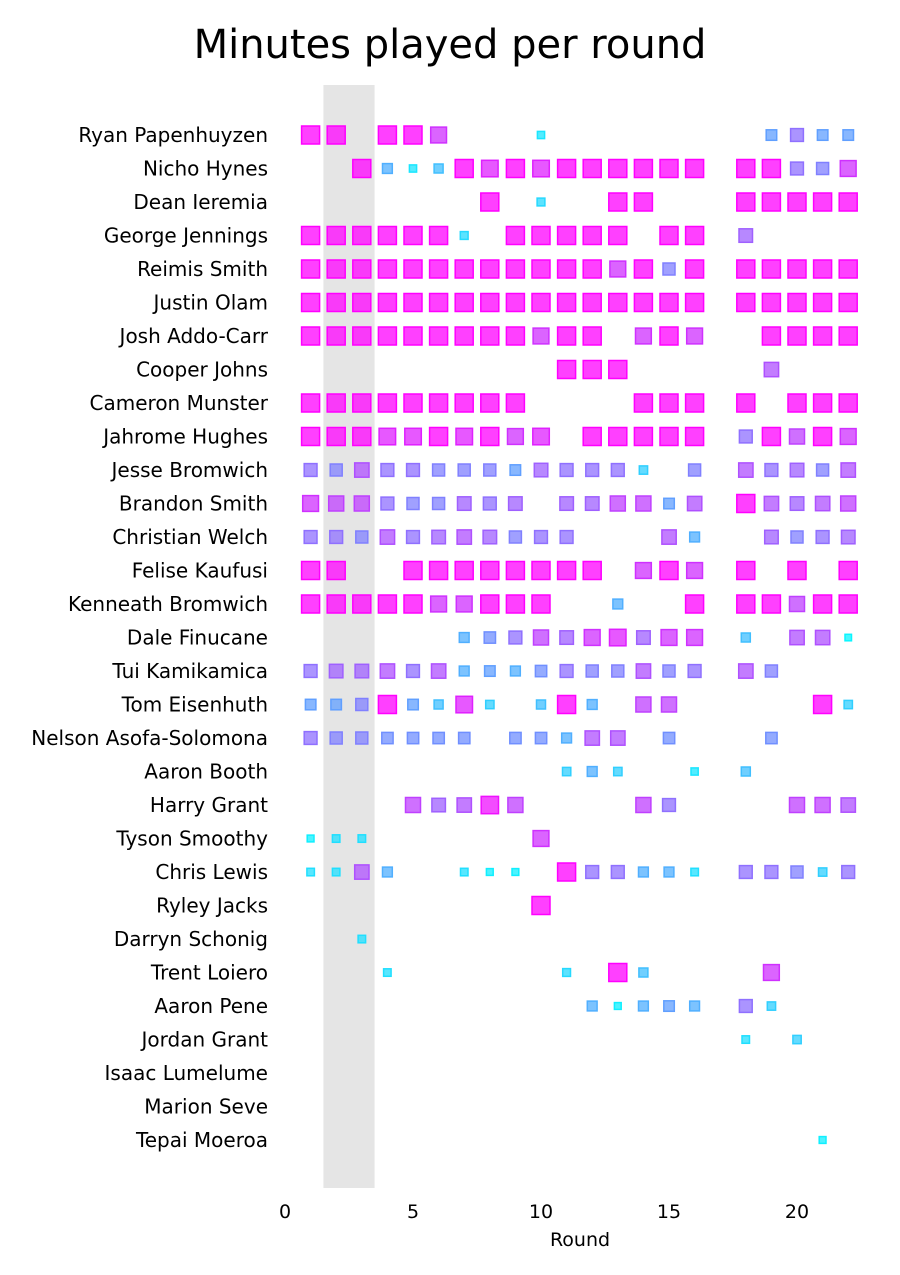 Image resolution: width=900 pixels, height=1275 pixels. Describe the element at coordinates (186, 1073) in the screenshot. I see `y-label-player: Isaac Lumelume` at that location.